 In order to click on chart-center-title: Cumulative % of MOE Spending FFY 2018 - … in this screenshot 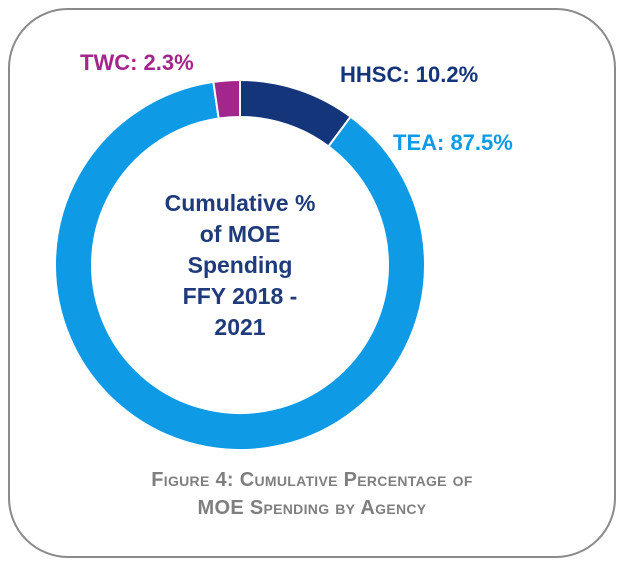, I will do `click(240, 265)`.